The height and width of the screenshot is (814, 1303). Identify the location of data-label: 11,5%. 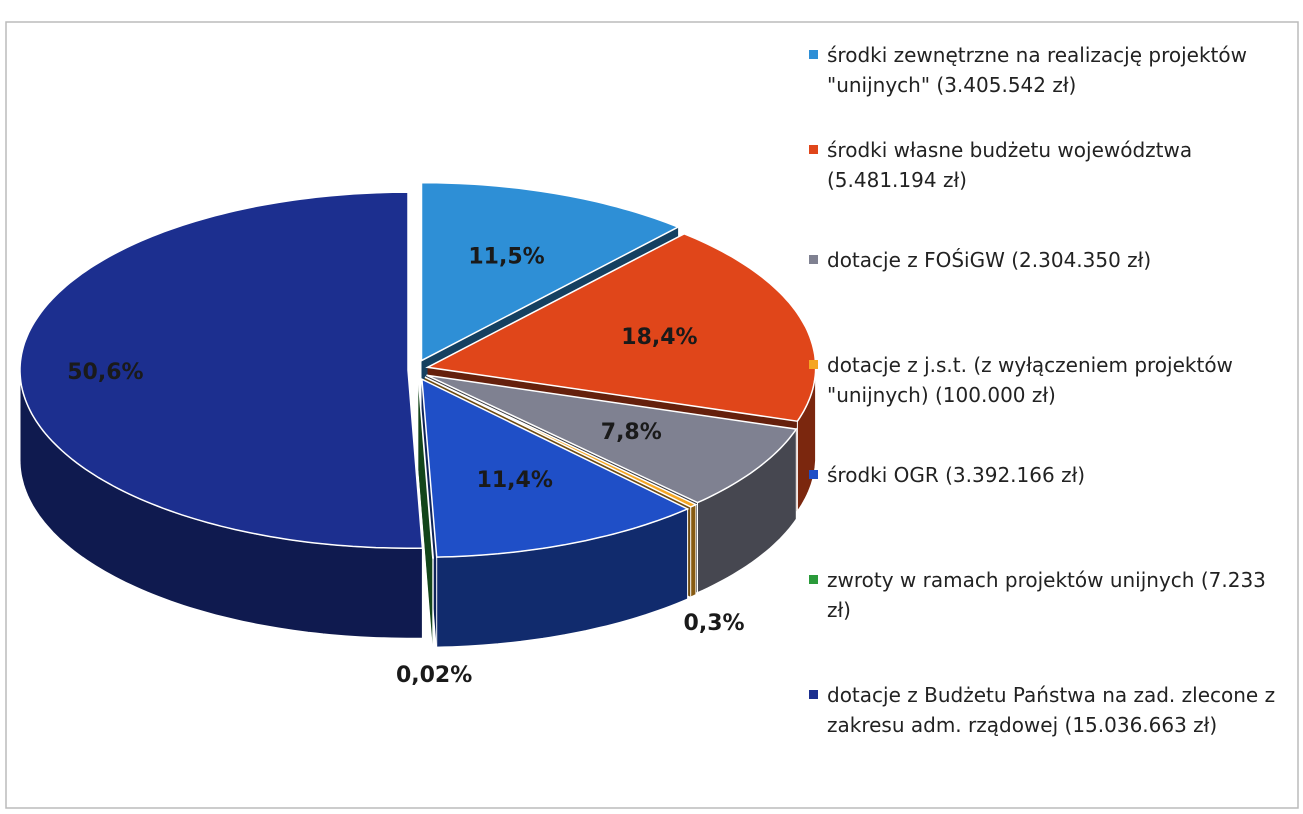
(506, 256).